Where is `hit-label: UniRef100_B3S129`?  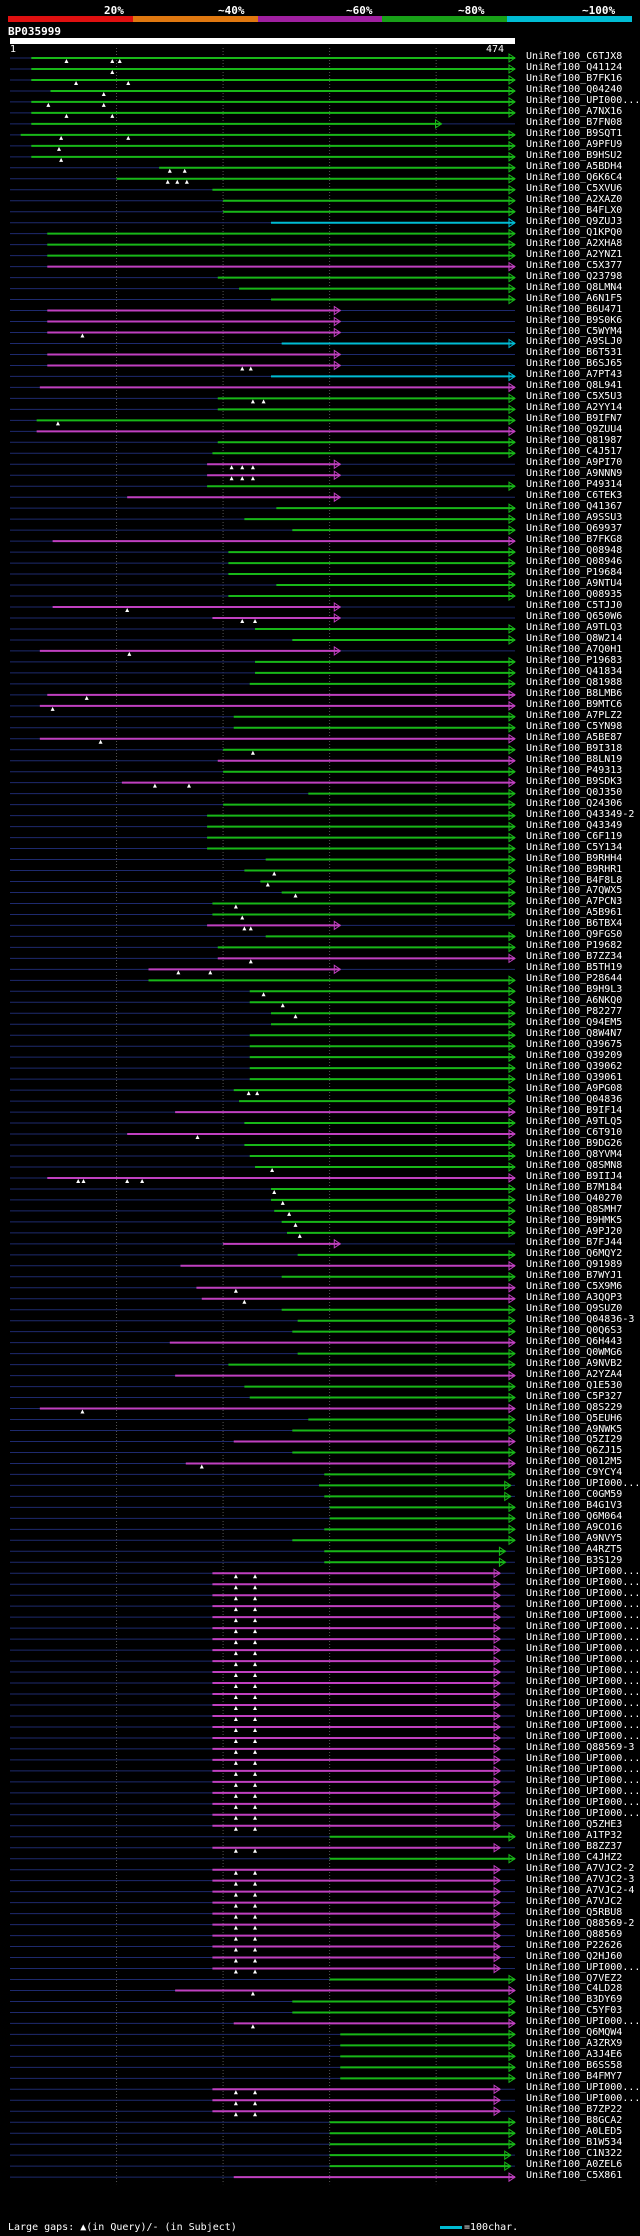 hit-label: UniRef100_B3S129 is located at coordinates (574, 1561).